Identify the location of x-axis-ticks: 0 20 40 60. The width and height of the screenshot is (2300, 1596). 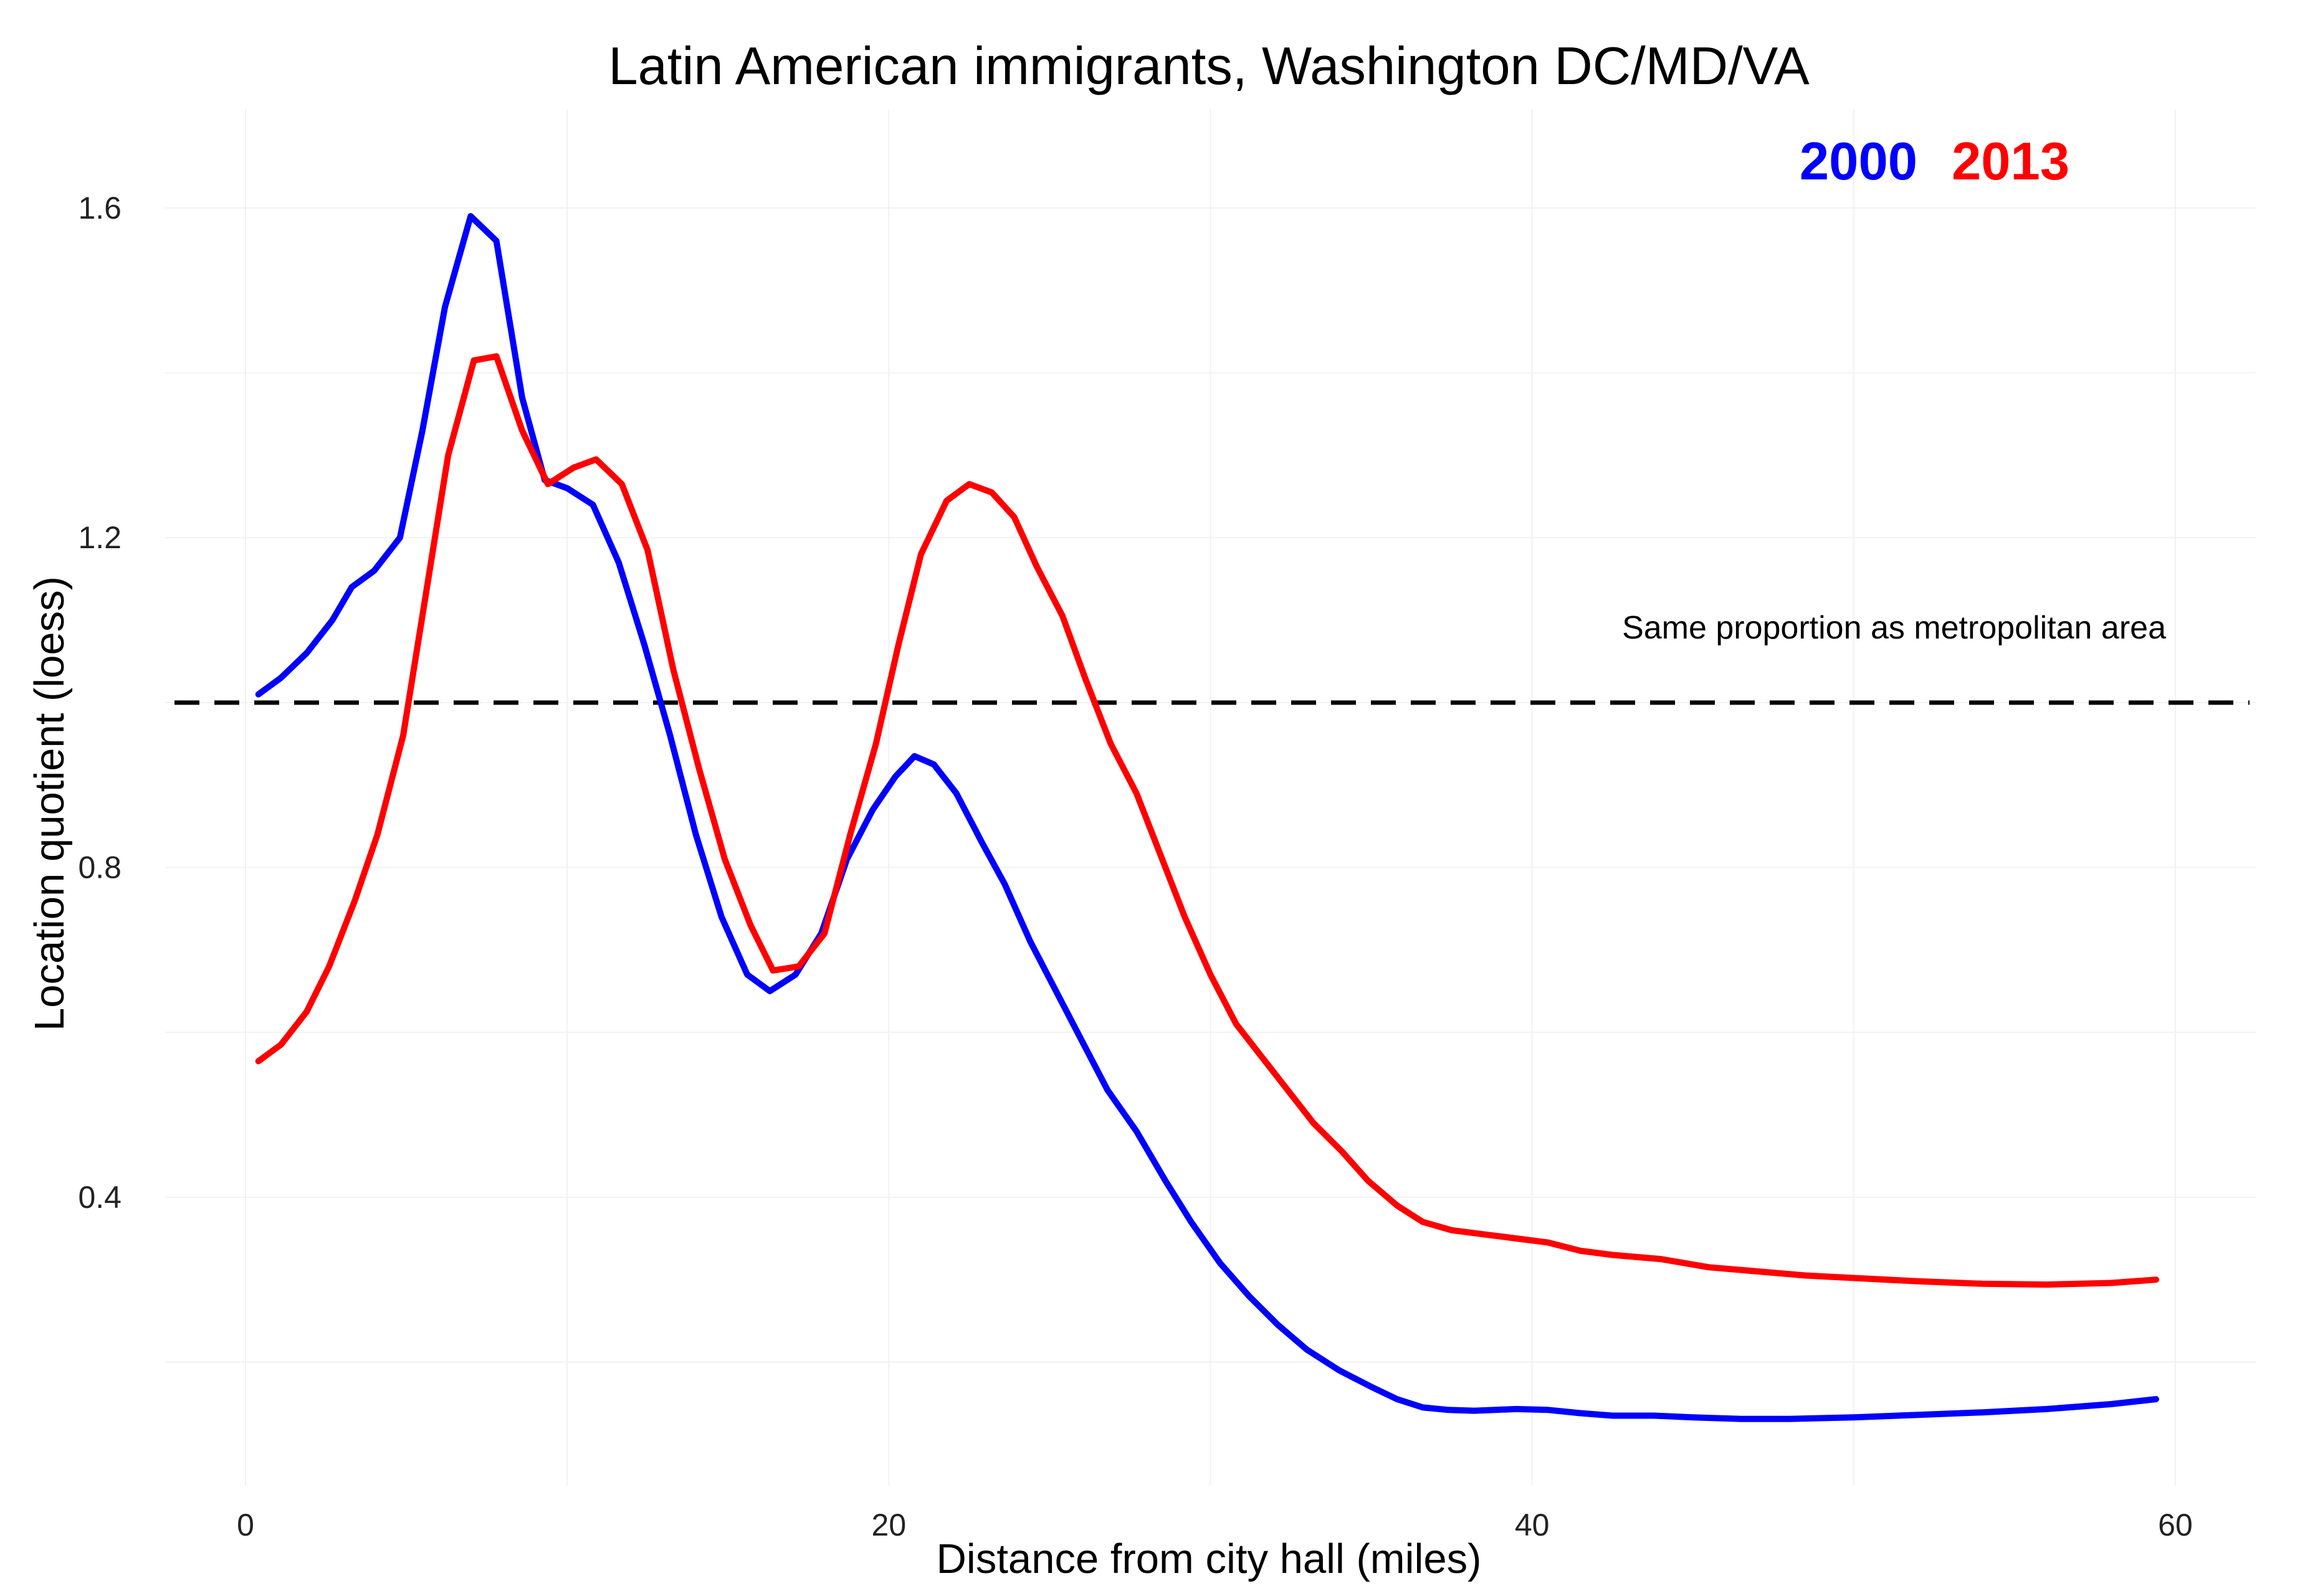
(1215, 1525).